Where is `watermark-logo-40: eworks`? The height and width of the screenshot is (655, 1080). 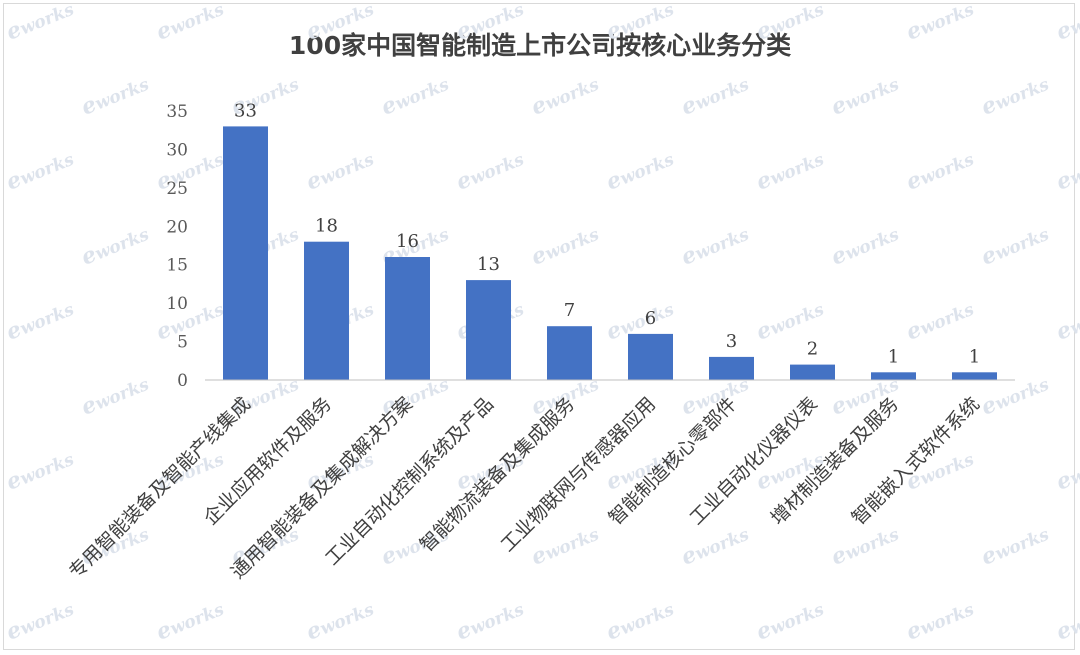 watermark-logo-40: eworks is located at coordinates (115, 395).